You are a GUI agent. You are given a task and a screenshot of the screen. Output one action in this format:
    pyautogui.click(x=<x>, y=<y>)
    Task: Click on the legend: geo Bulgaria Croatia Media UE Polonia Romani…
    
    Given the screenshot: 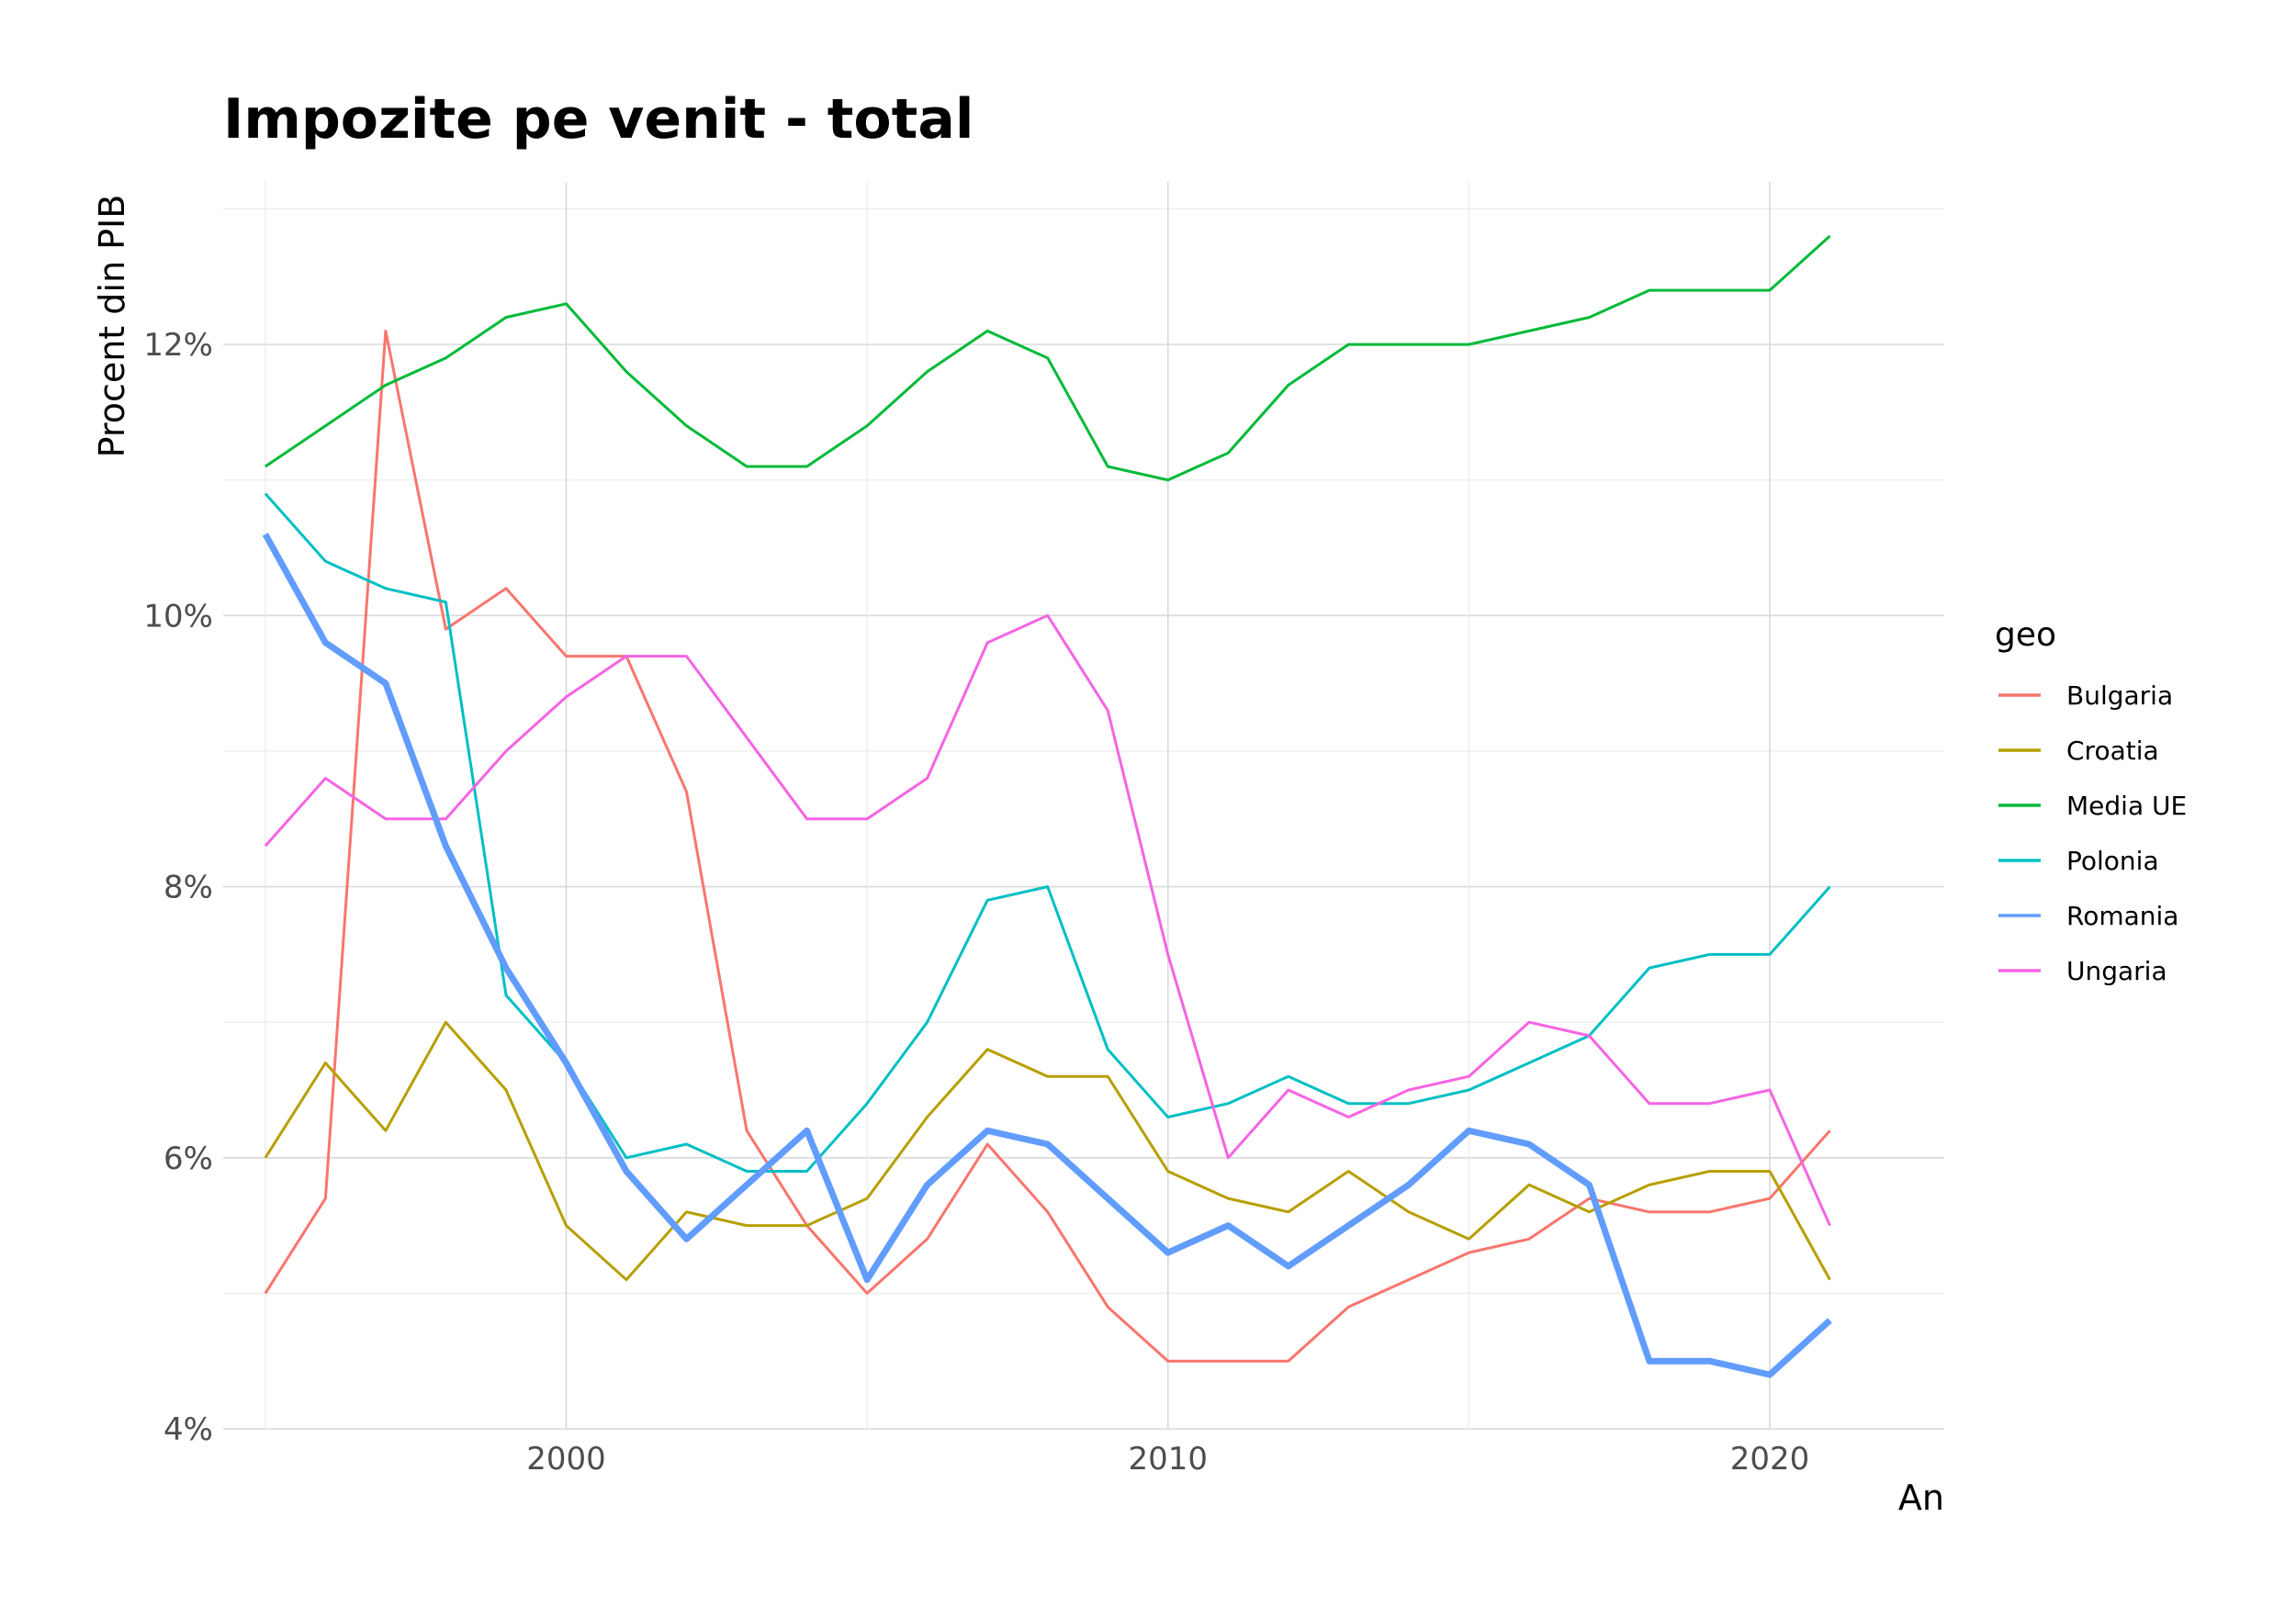 What is the action you would take?
    pyautogui.click(x=2091, y=801)
    